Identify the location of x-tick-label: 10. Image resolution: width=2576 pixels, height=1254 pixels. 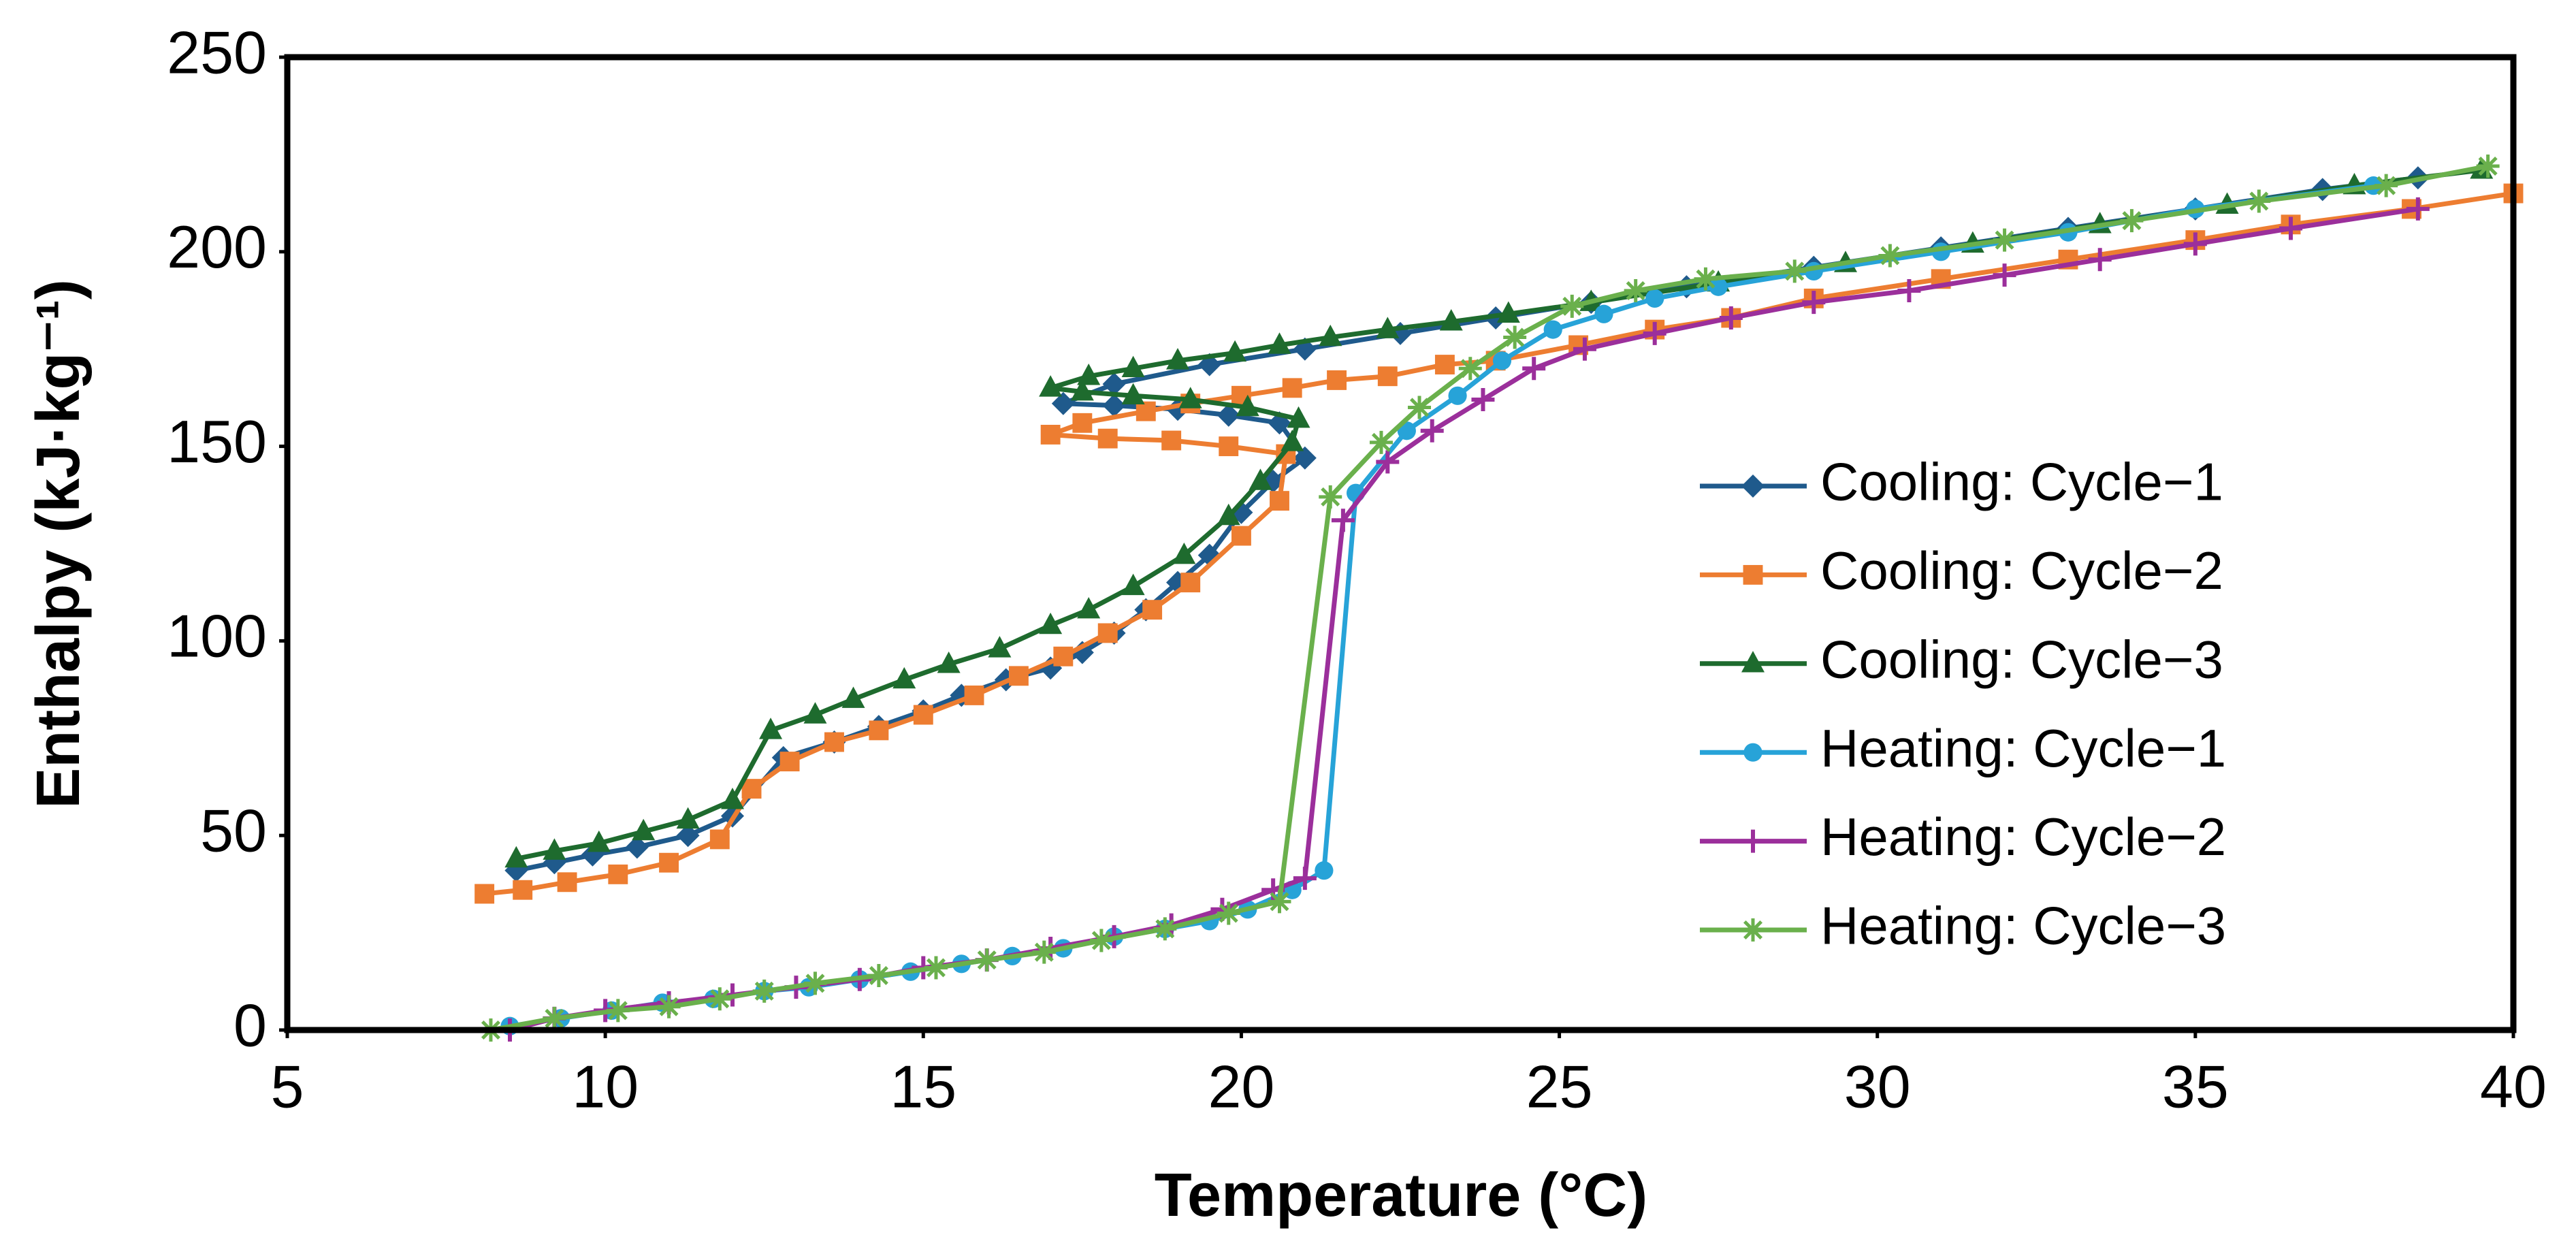
(606, 1086).